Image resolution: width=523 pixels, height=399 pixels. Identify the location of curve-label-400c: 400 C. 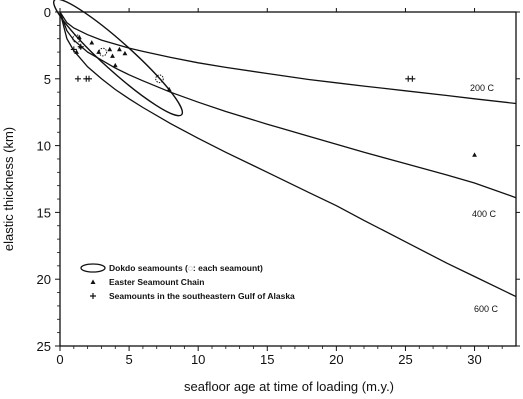
(484, 214).